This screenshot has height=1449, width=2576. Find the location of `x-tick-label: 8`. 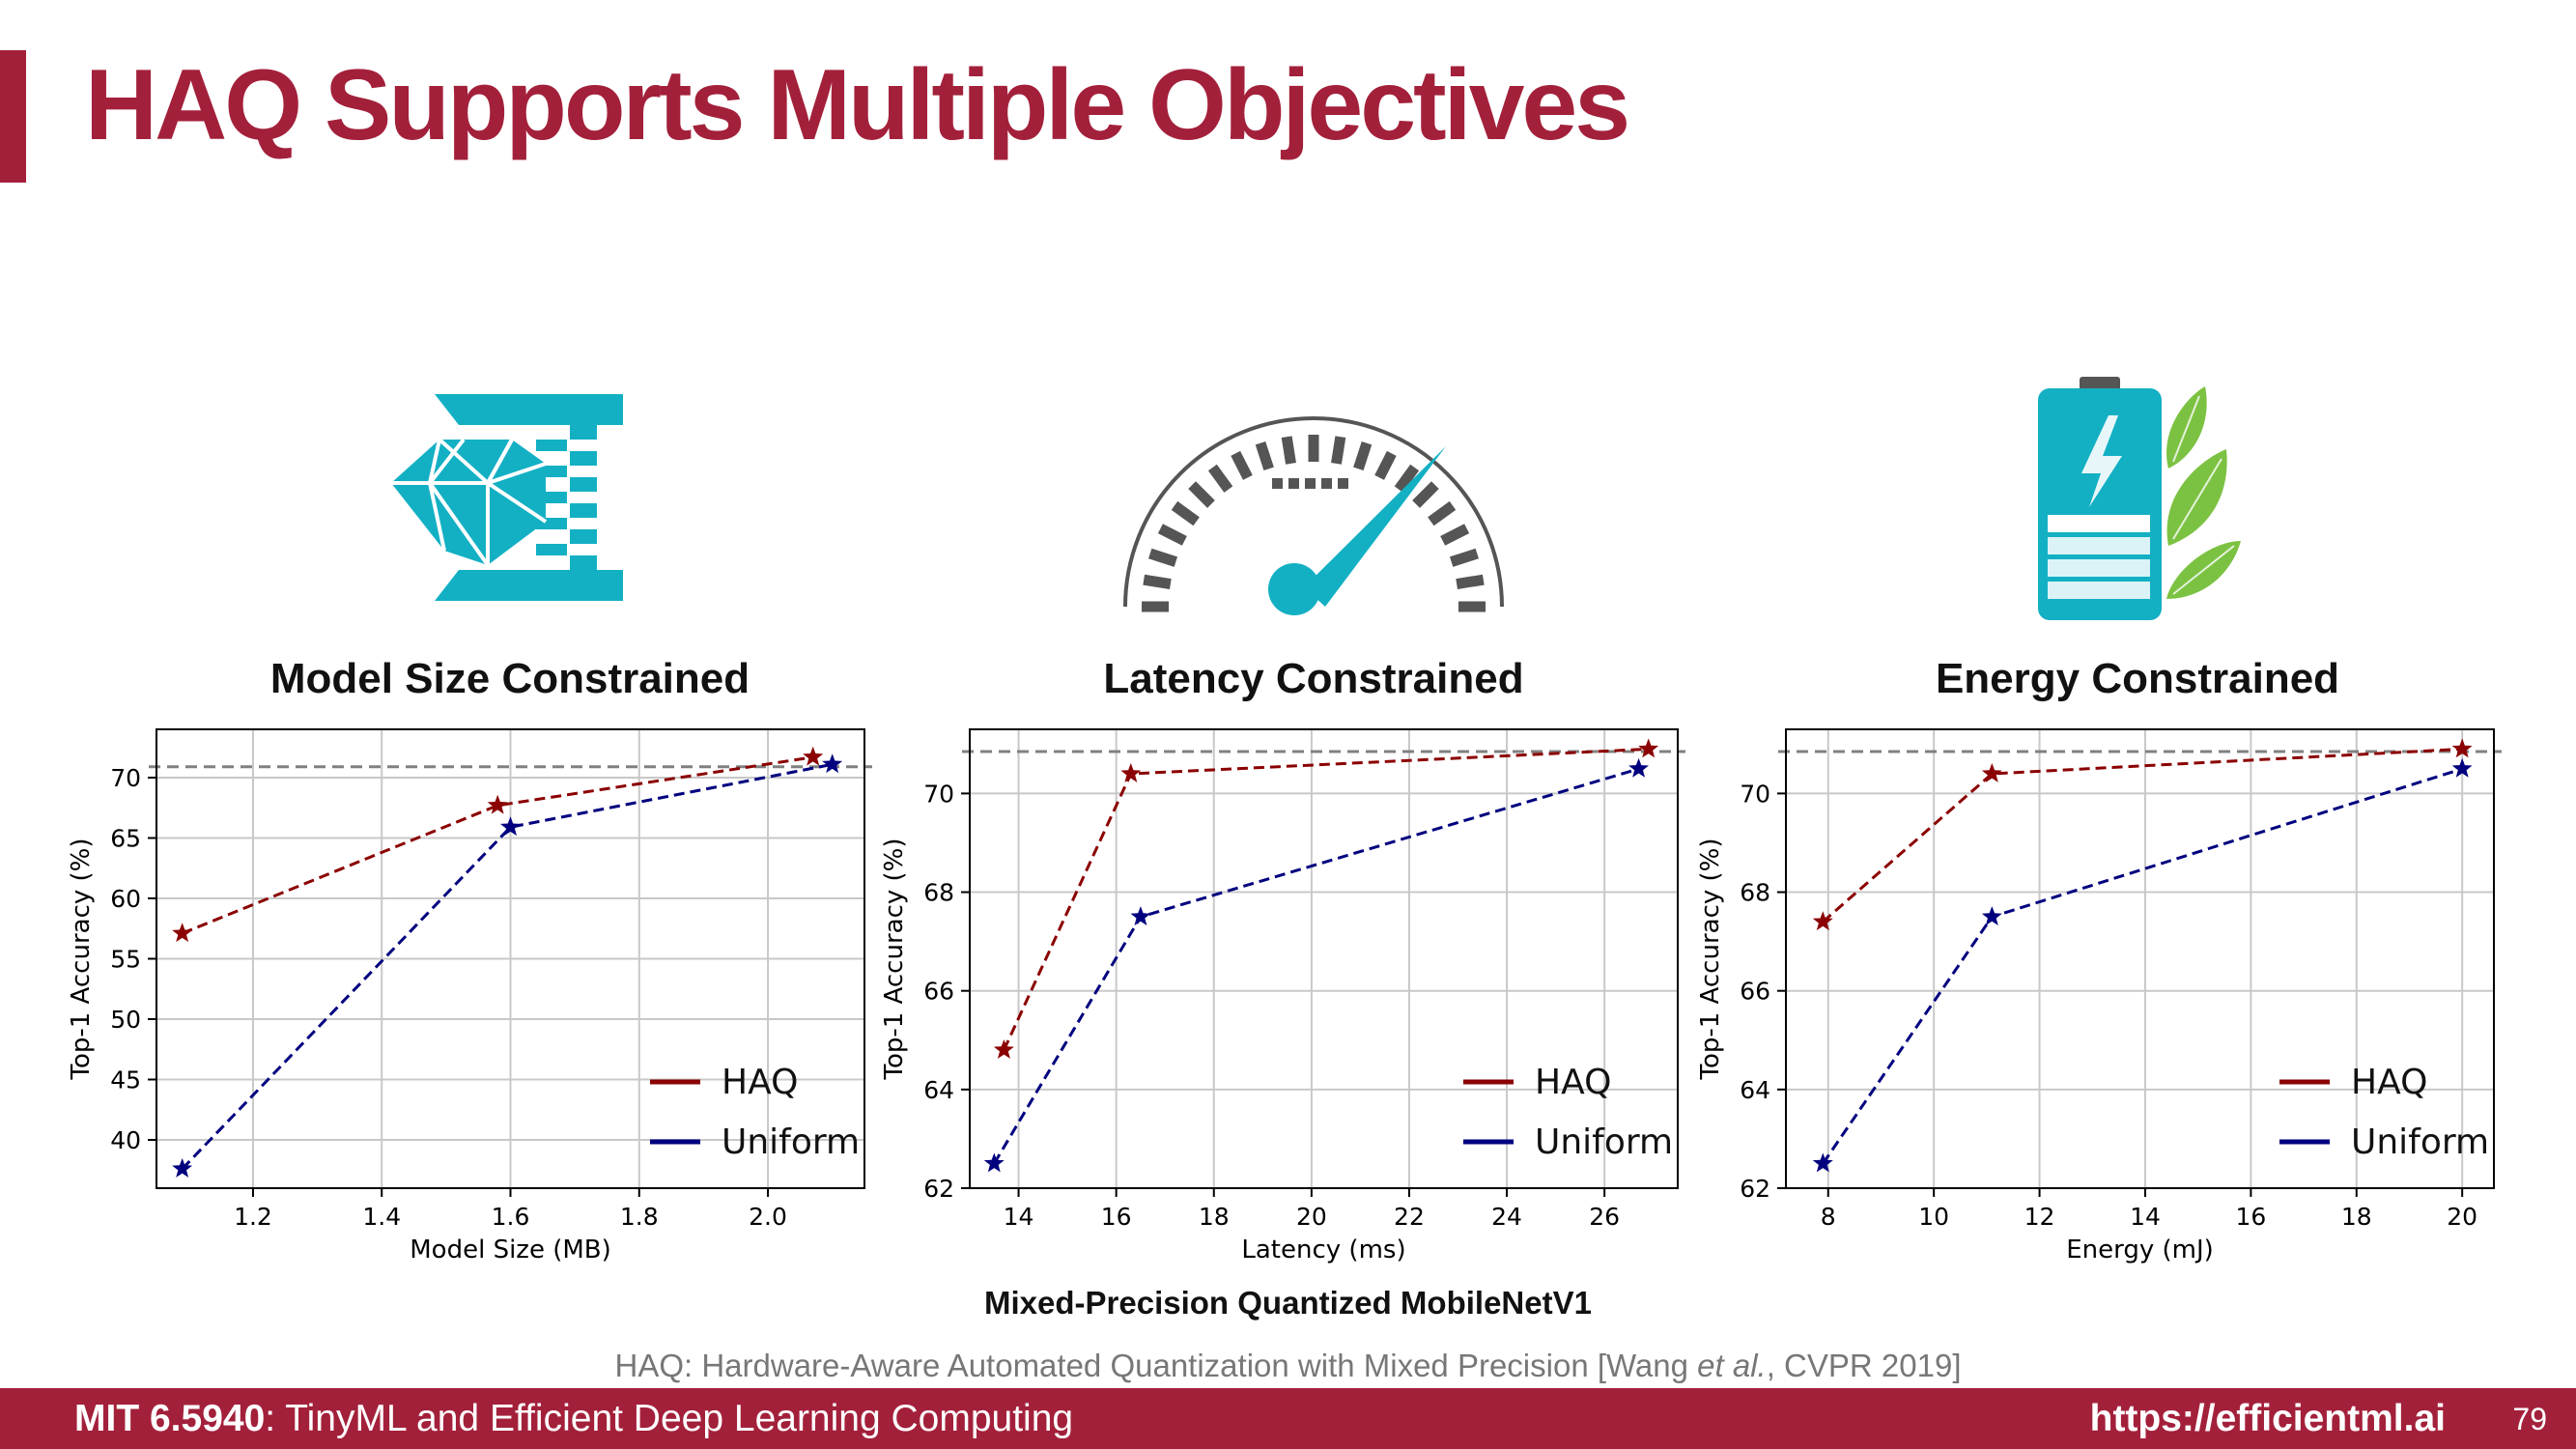

x-tick-label: 8 is located at coordinates (1828, 1217).